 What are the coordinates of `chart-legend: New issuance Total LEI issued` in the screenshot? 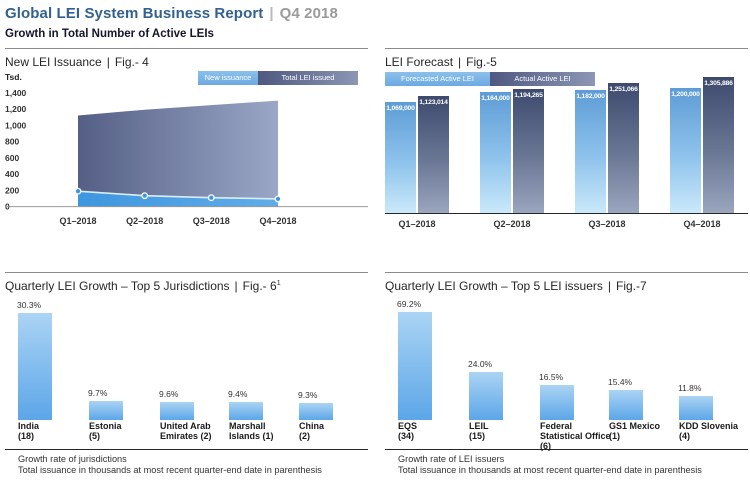 It's located at (278, 78).